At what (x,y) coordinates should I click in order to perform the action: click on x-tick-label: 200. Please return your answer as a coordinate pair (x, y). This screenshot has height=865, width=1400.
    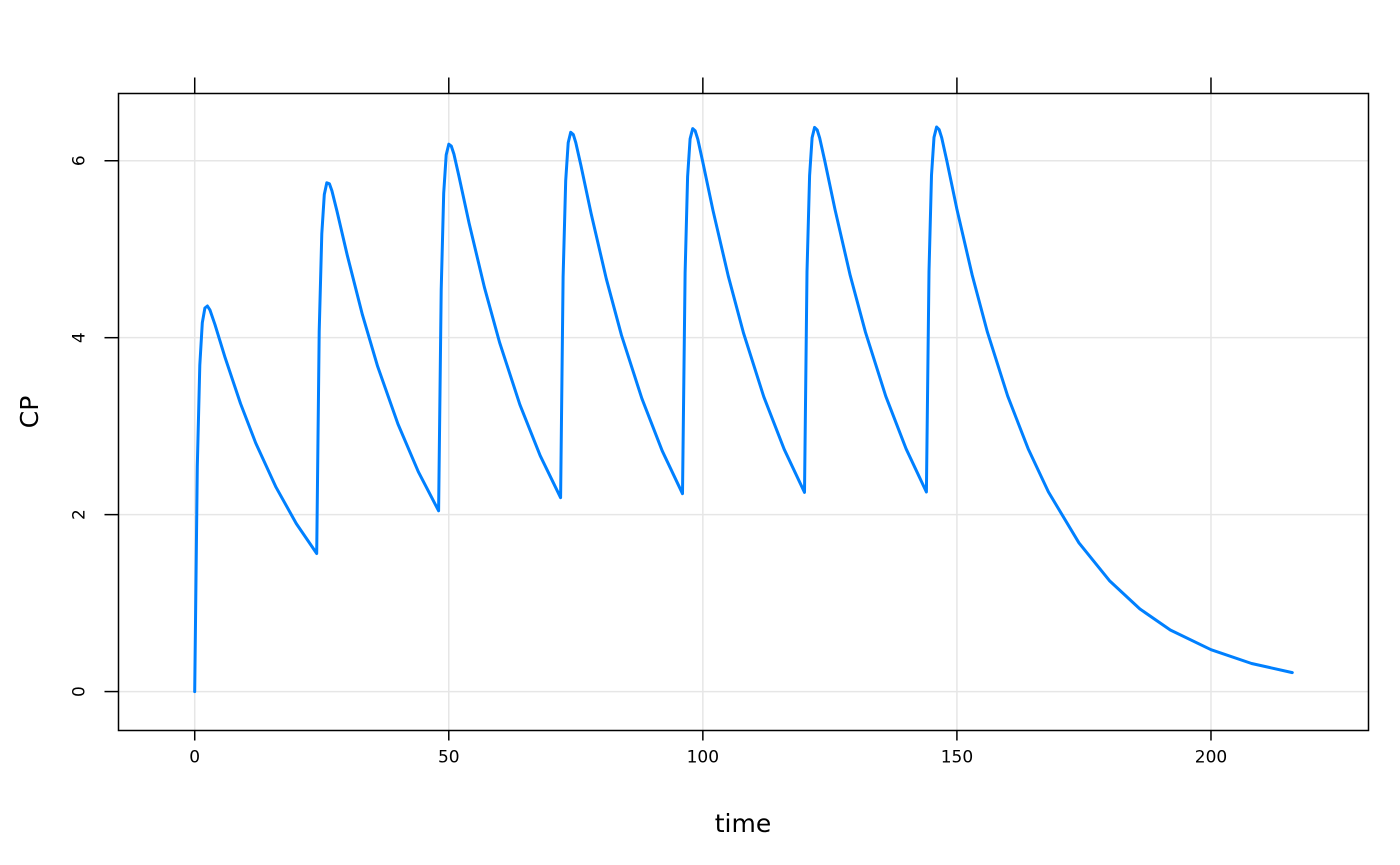
    Looking at the image, I should click on (1211, 758).